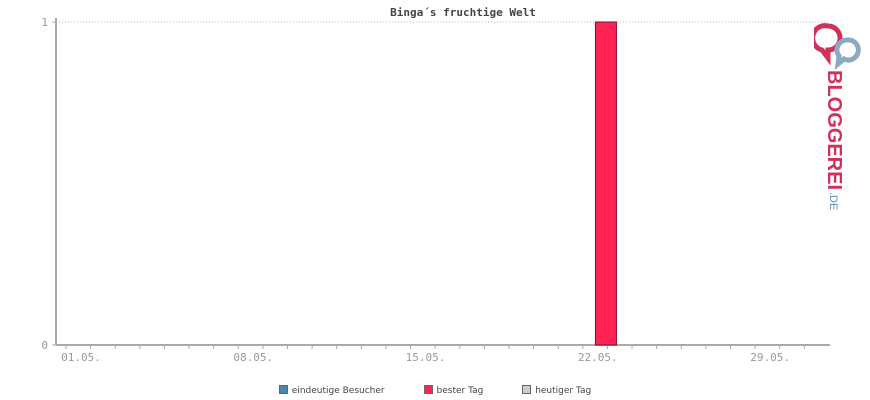  I want to click on logo-suffix-text: .DE, so click(833, 201).